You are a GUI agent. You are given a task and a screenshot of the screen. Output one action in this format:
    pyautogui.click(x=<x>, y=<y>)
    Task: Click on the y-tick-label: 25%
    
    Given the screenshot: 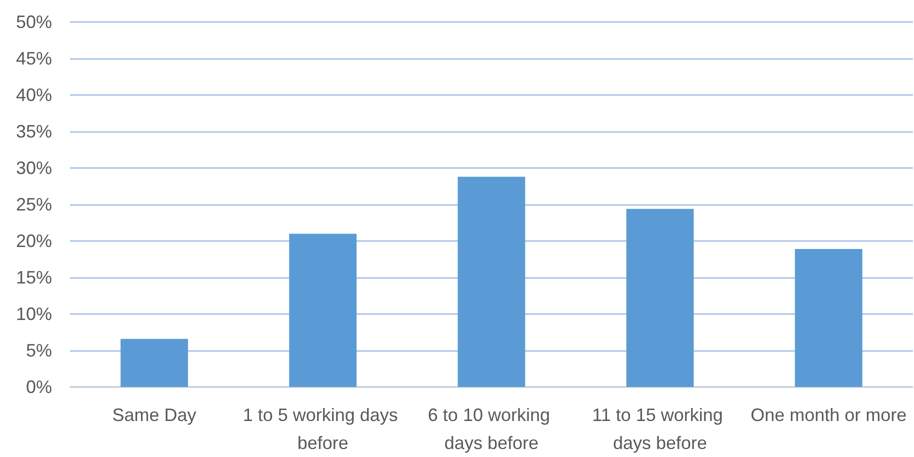 What is the action you would take?
    pyautogui.click(x=34, y=204)
    